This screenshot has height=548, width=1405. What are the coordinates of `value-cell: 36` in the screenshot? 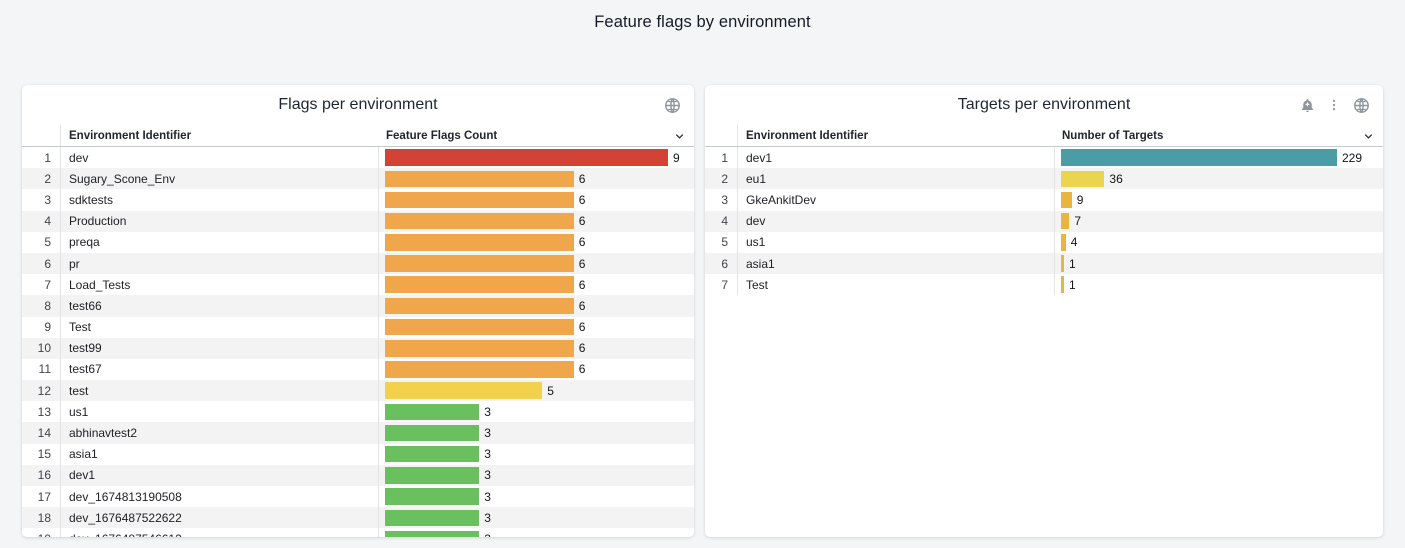 It's located at (1218, 179).